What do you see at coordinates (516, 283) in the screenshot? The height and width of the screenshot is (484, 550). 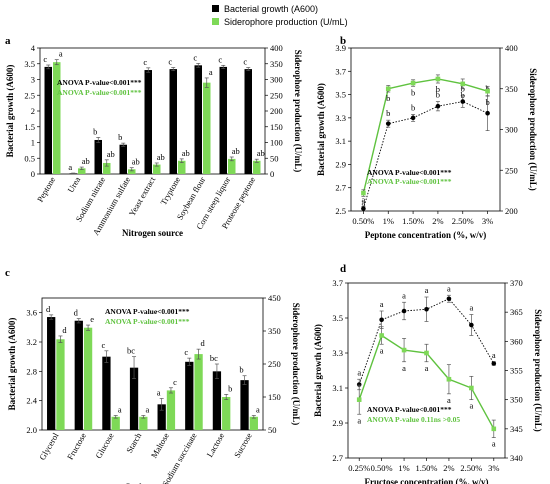 I see `panel-d-ytick-label-right-6: 370` at bounding box center [516, 283].